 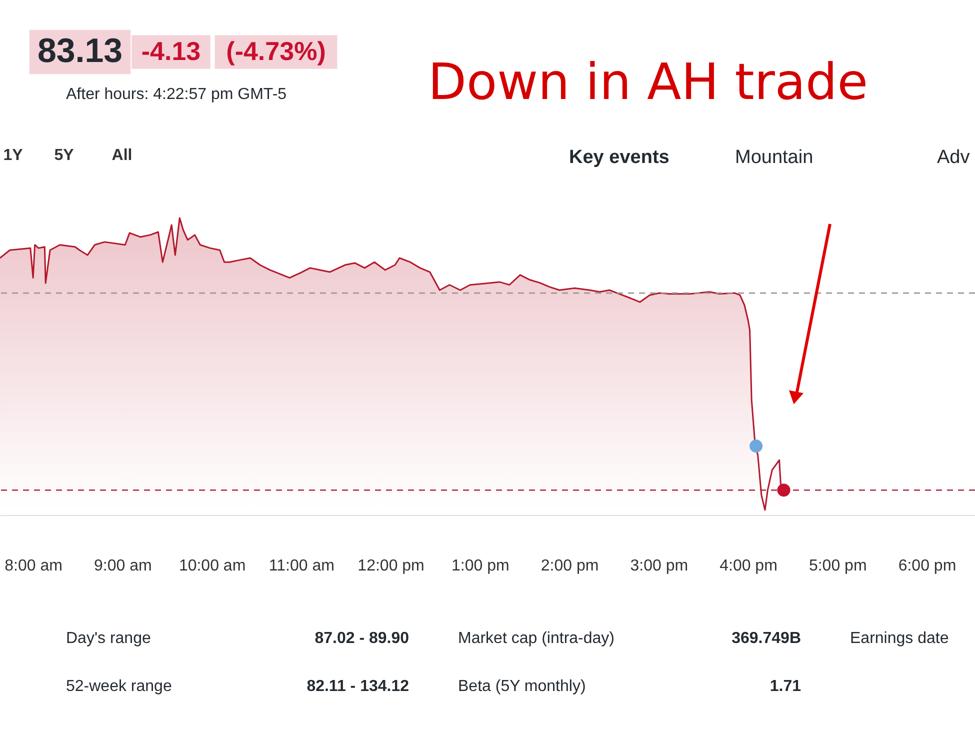 What do you see at coordinates (648, 82) in the screenshot?
I see `text: Down in AH trade` at bounding box center [648, 82].